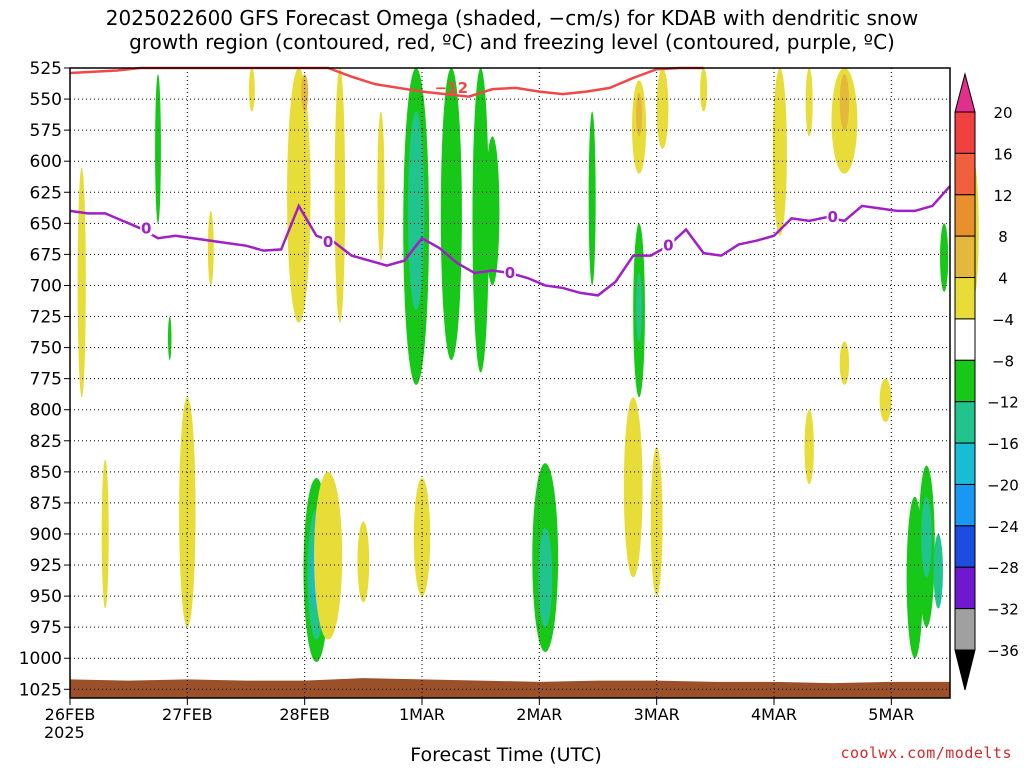  What do you see at coordinates (46, 100) in the screenshot?
I see `y-tick-label: 550` at bounding box center [46, 100].